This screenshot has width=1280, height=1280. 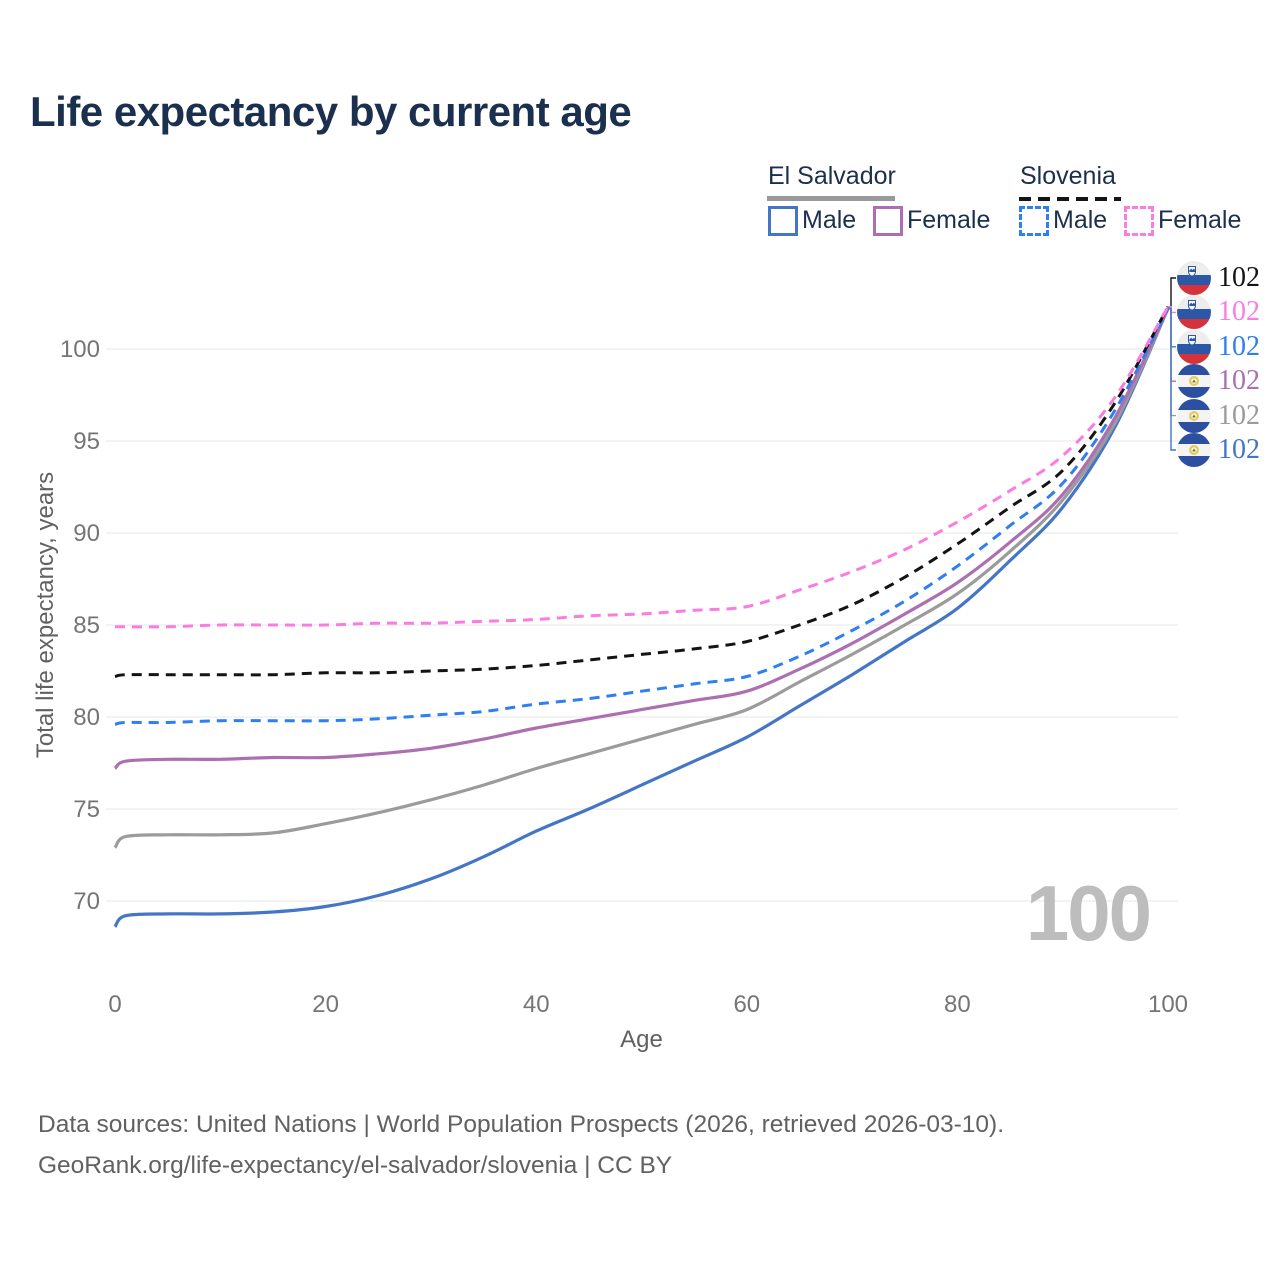 I want to click on x-tick-label: 60, so click(x=746, y=1004).